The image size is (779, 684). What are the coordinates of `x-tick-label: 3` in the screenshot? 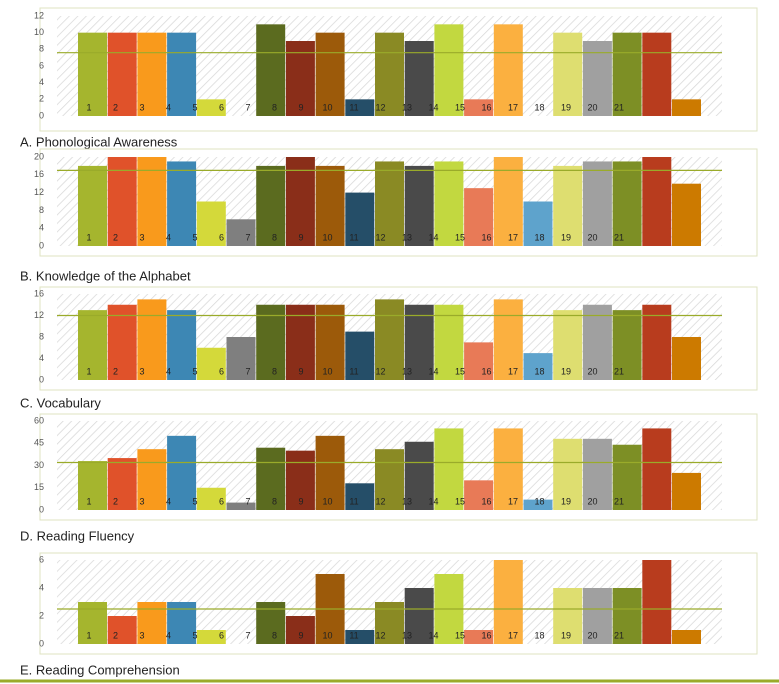 It's located at (141, 237).